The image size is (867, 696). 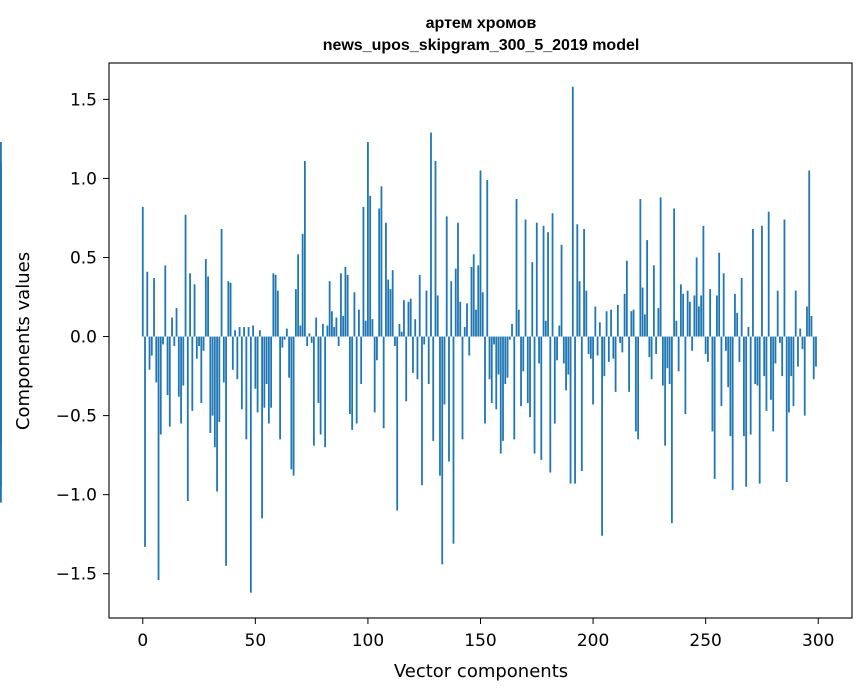 I want to click on y-tick-label: −1.0, so click(x=76, y=496).